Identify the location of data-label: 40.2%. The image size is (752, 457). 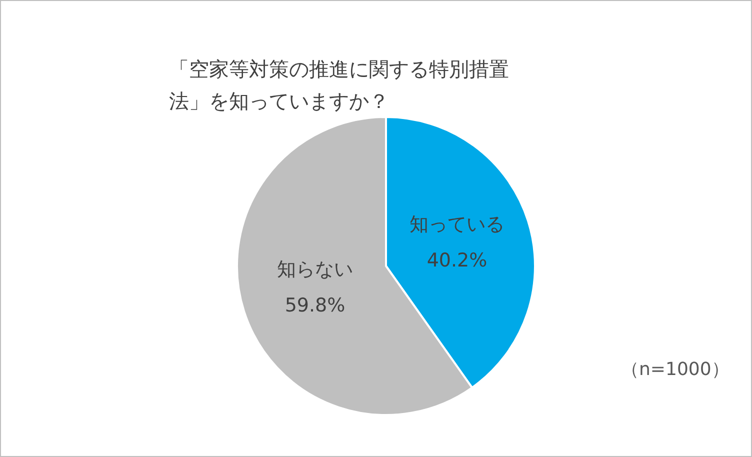
(457, 260).